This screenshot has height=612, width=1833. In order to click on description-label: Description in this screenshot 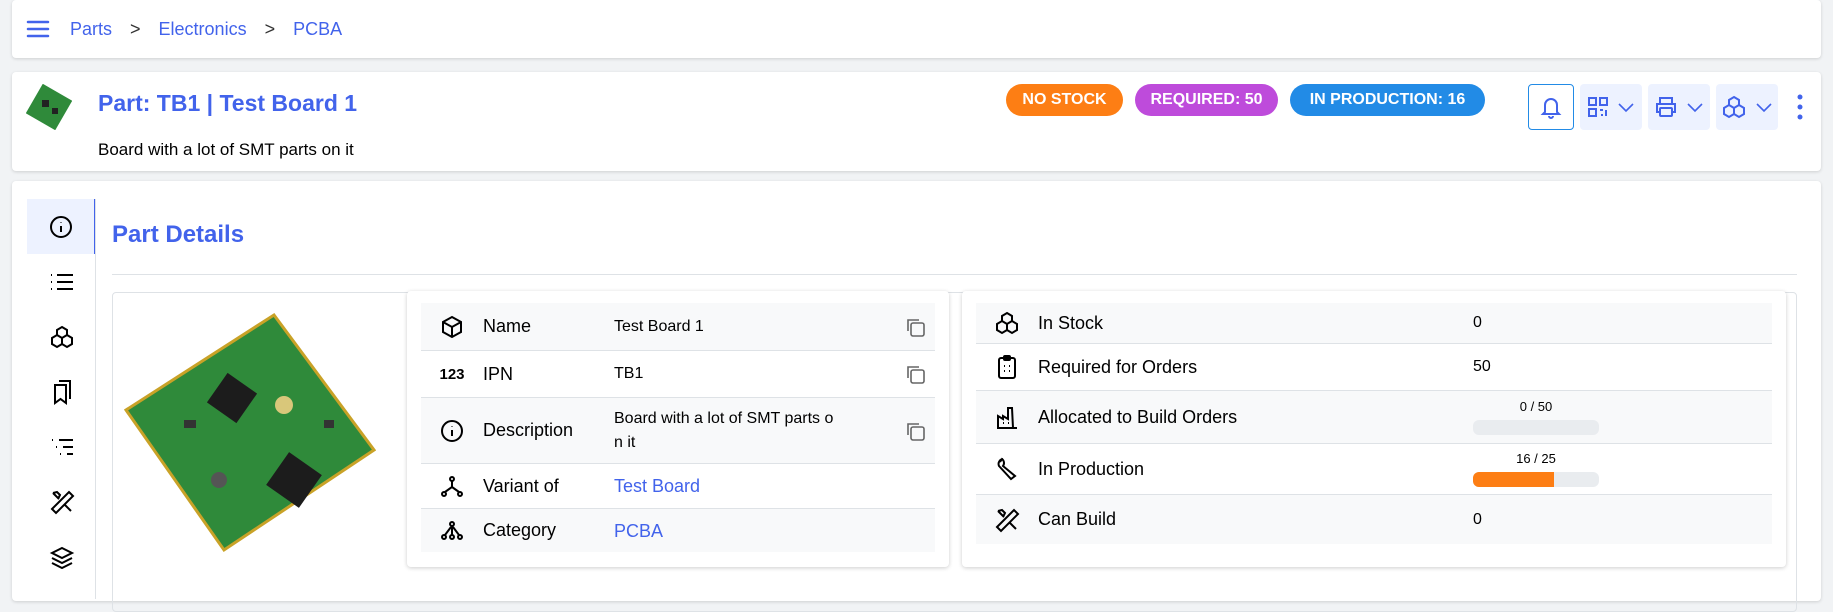, I will do `click(528, 430)`.